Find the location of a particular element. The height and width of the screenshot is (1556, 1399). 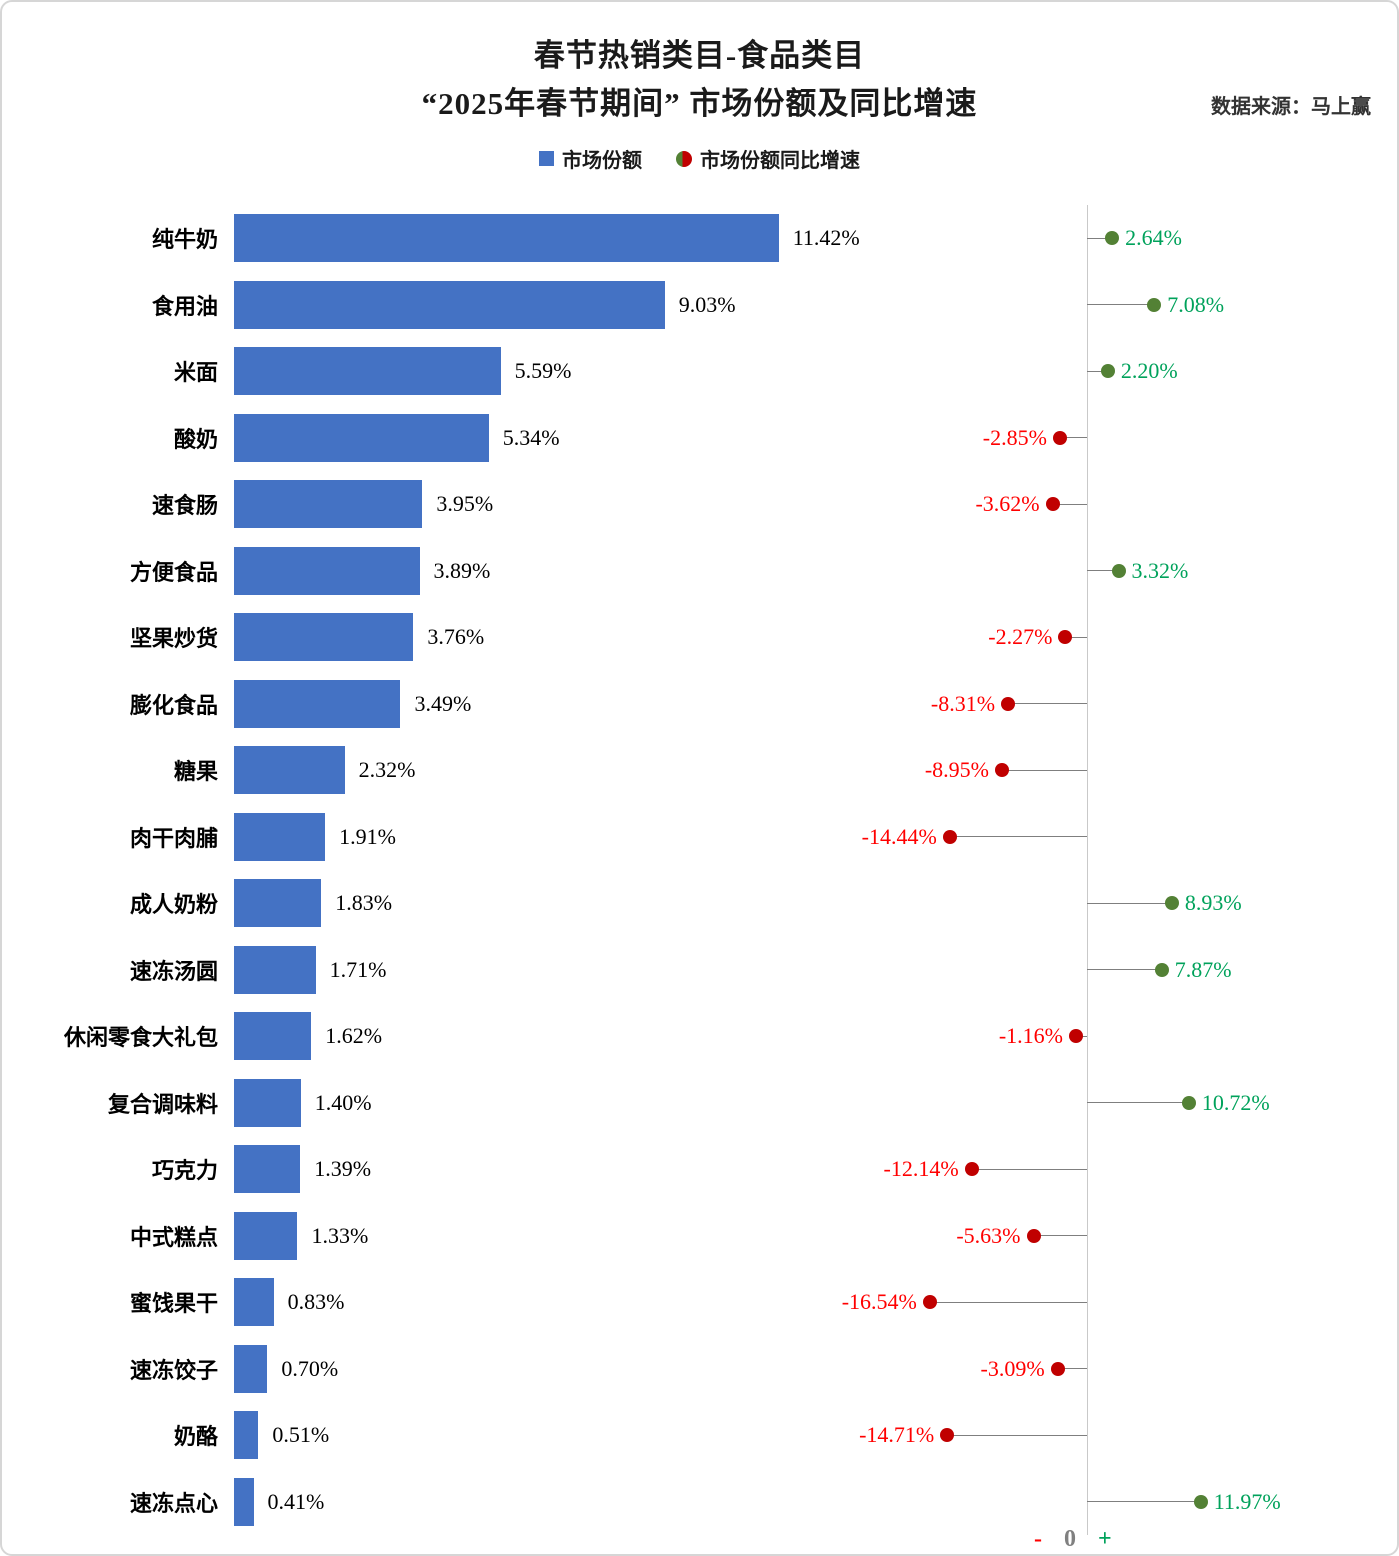

growth-value: -5.63% is located at coordinates (988, 1235).